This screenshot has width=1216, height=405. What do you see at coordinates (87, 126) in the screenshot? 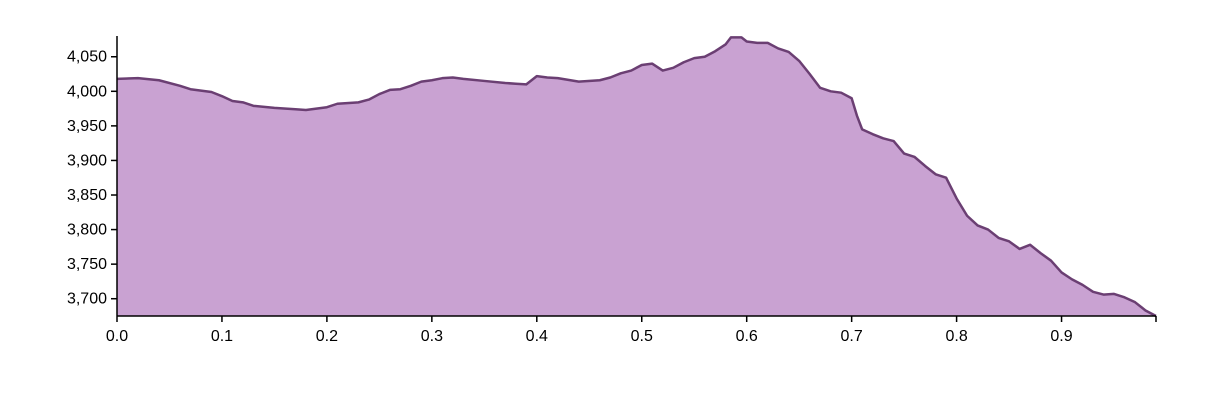
I see `y-tick-label: 3,950` at bounding box center [87, 126].